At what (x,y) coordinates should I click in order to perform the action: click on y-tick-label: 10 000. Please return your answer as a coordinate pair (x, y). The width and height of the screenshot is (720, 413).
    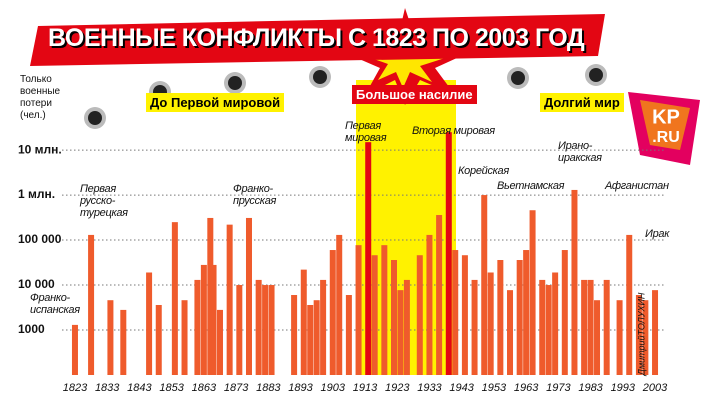
    Looking at the image, I should click on (36, 284).